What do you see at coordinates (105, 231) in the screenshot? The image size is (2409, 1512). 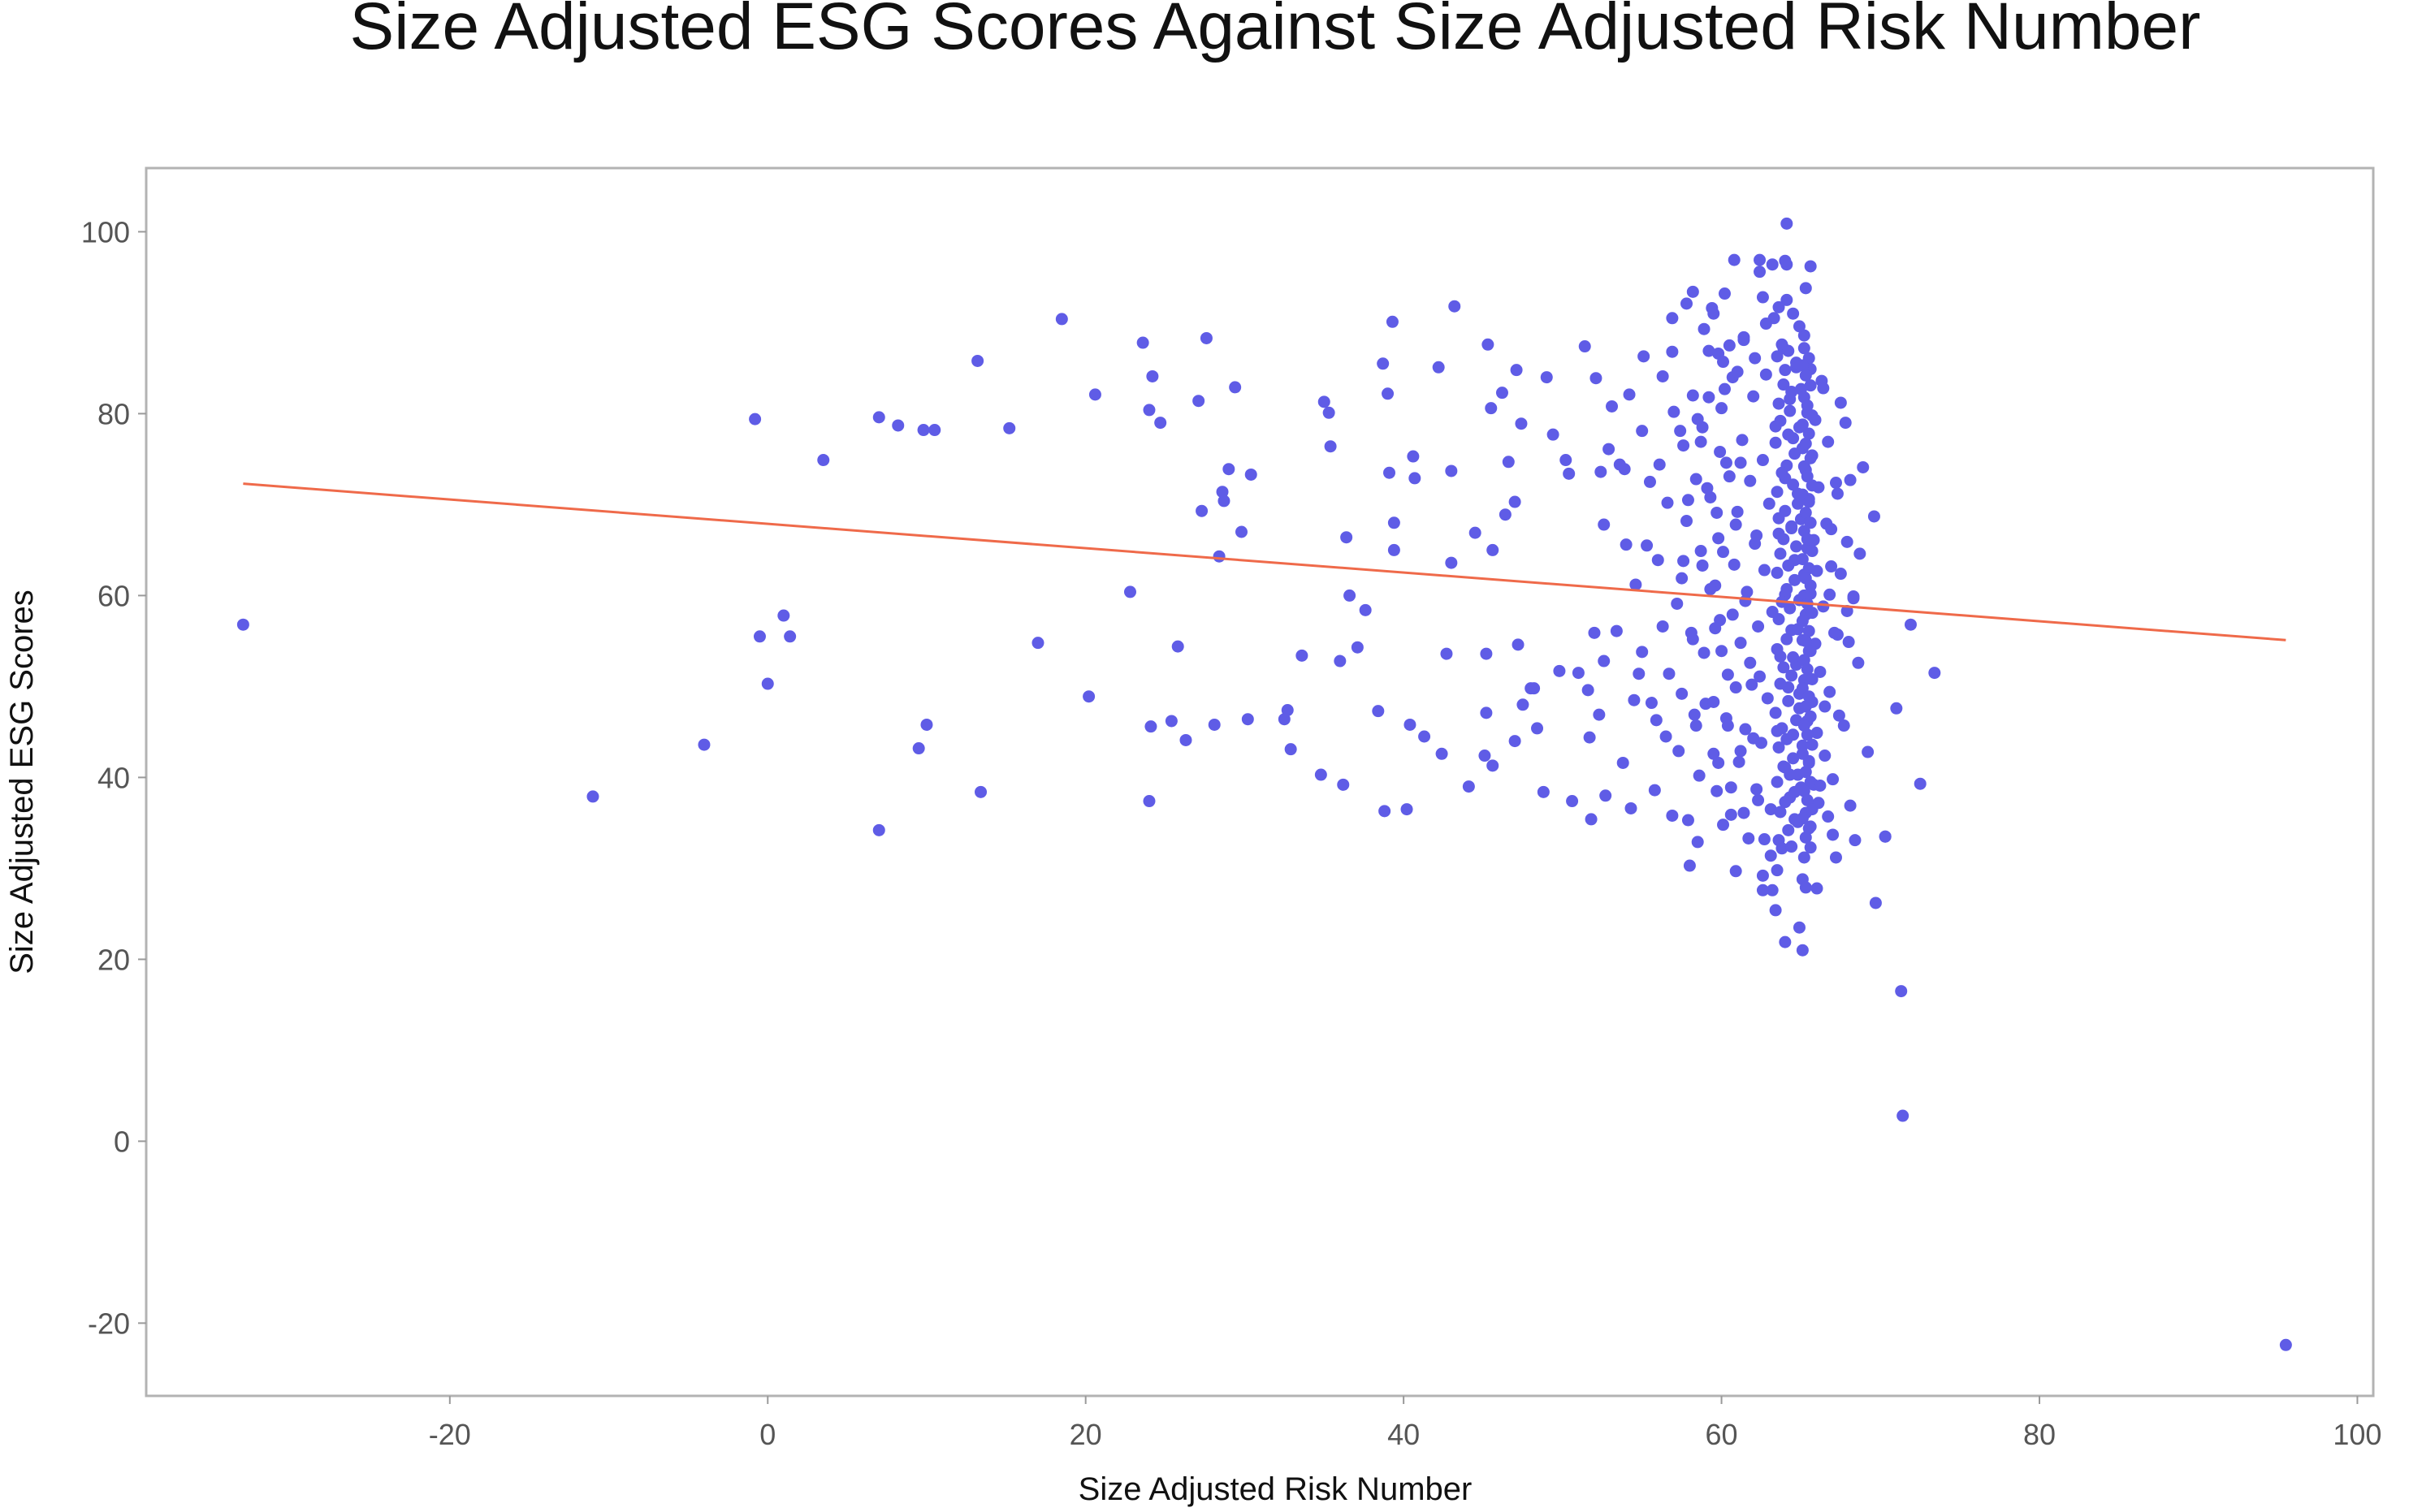 I see `y-tick-label: 100` at bounding box center [105, 231].